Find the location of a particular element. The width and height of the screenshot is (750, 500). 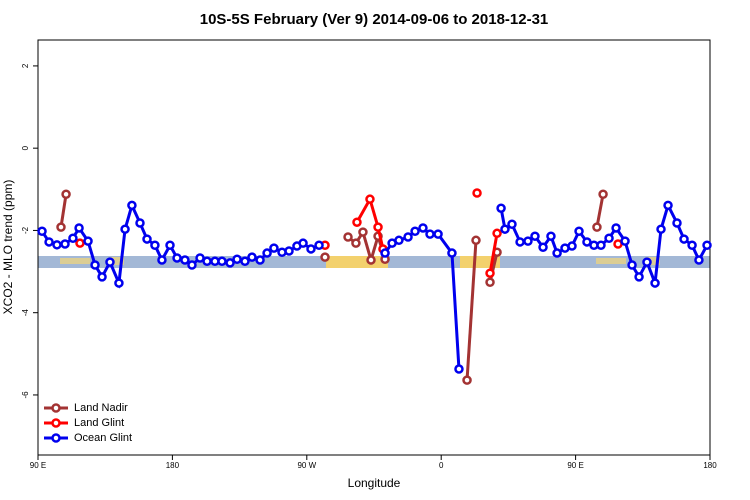

legend-label: Ocean Glint is located at coordinates (103, 438).